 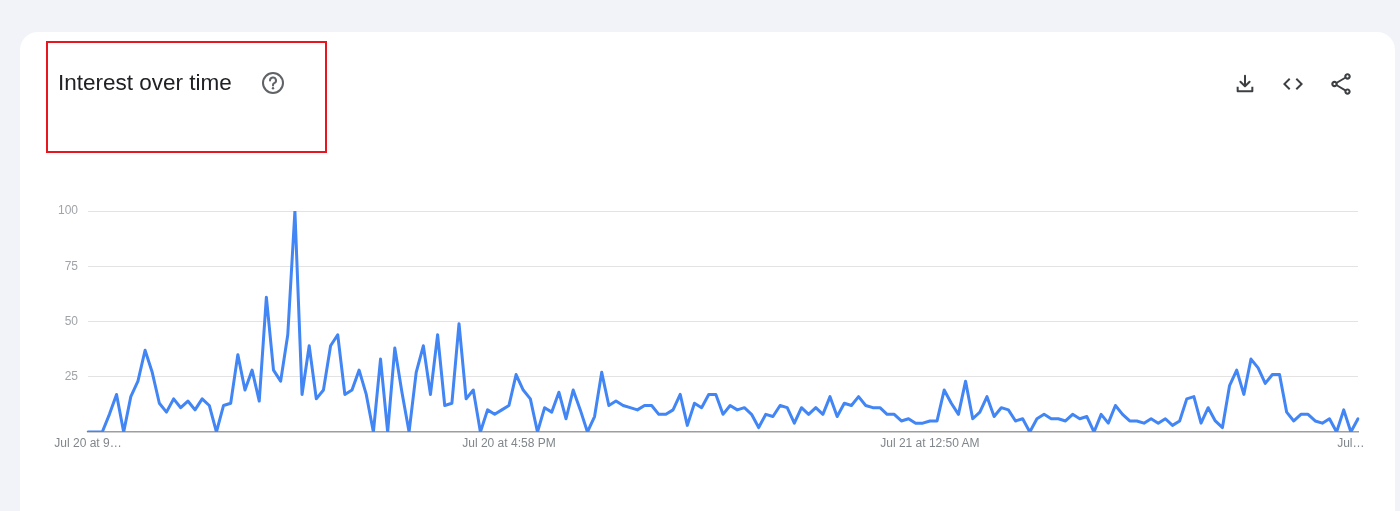 What do you see at coordinates (71, 376) in the screenshot?
I see `y-tick-label: 25` at bounding box center [71, 376].